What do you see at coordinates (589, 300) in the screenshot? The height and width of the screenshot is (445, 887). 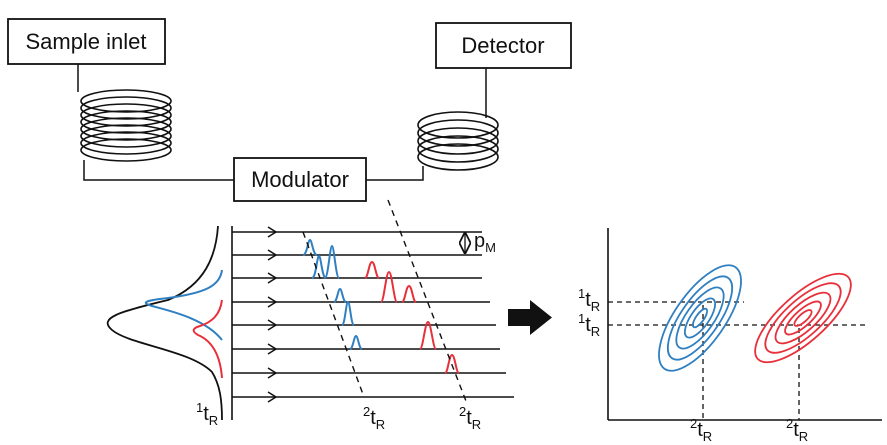 I see `contour-first-dim-label-blue: 1tR` at bounding box center [589, 300].